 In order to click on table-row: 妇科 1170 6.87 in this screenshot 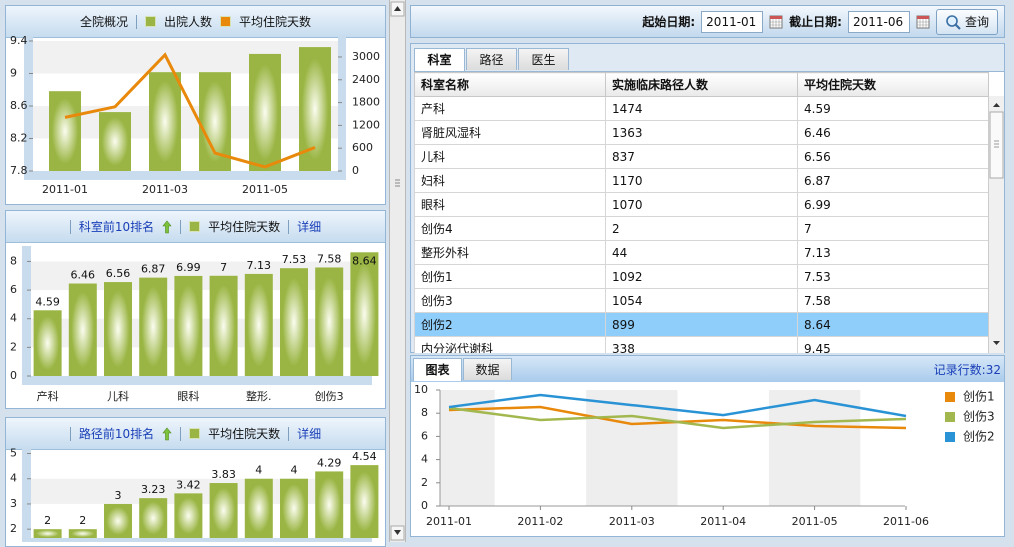, I will do `click(701, 180)`.